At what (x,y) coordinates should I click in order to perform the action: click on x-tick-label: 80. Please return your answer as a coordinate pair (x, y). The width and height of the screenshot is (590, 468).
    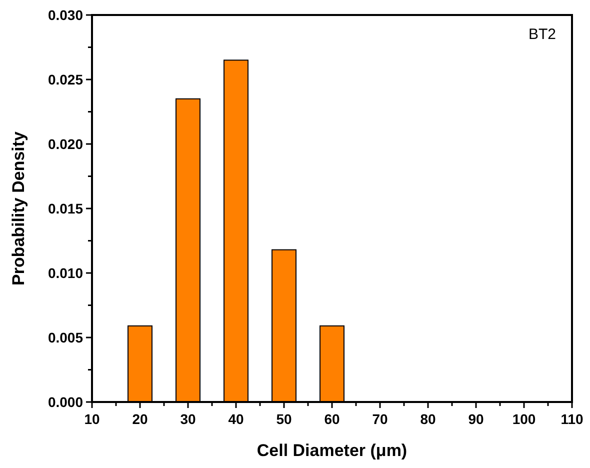
    Looking at the image, I should click on (428, 419).